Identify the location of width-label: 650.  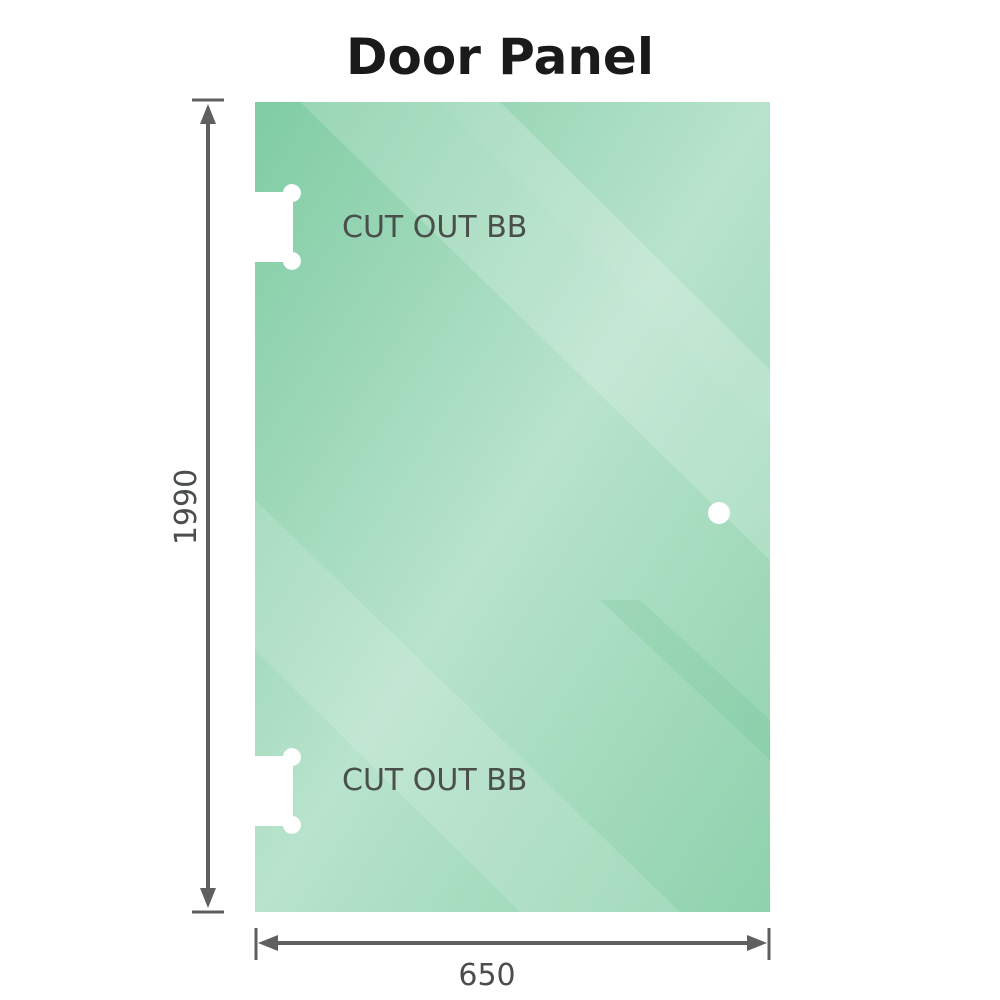
(486, 975).